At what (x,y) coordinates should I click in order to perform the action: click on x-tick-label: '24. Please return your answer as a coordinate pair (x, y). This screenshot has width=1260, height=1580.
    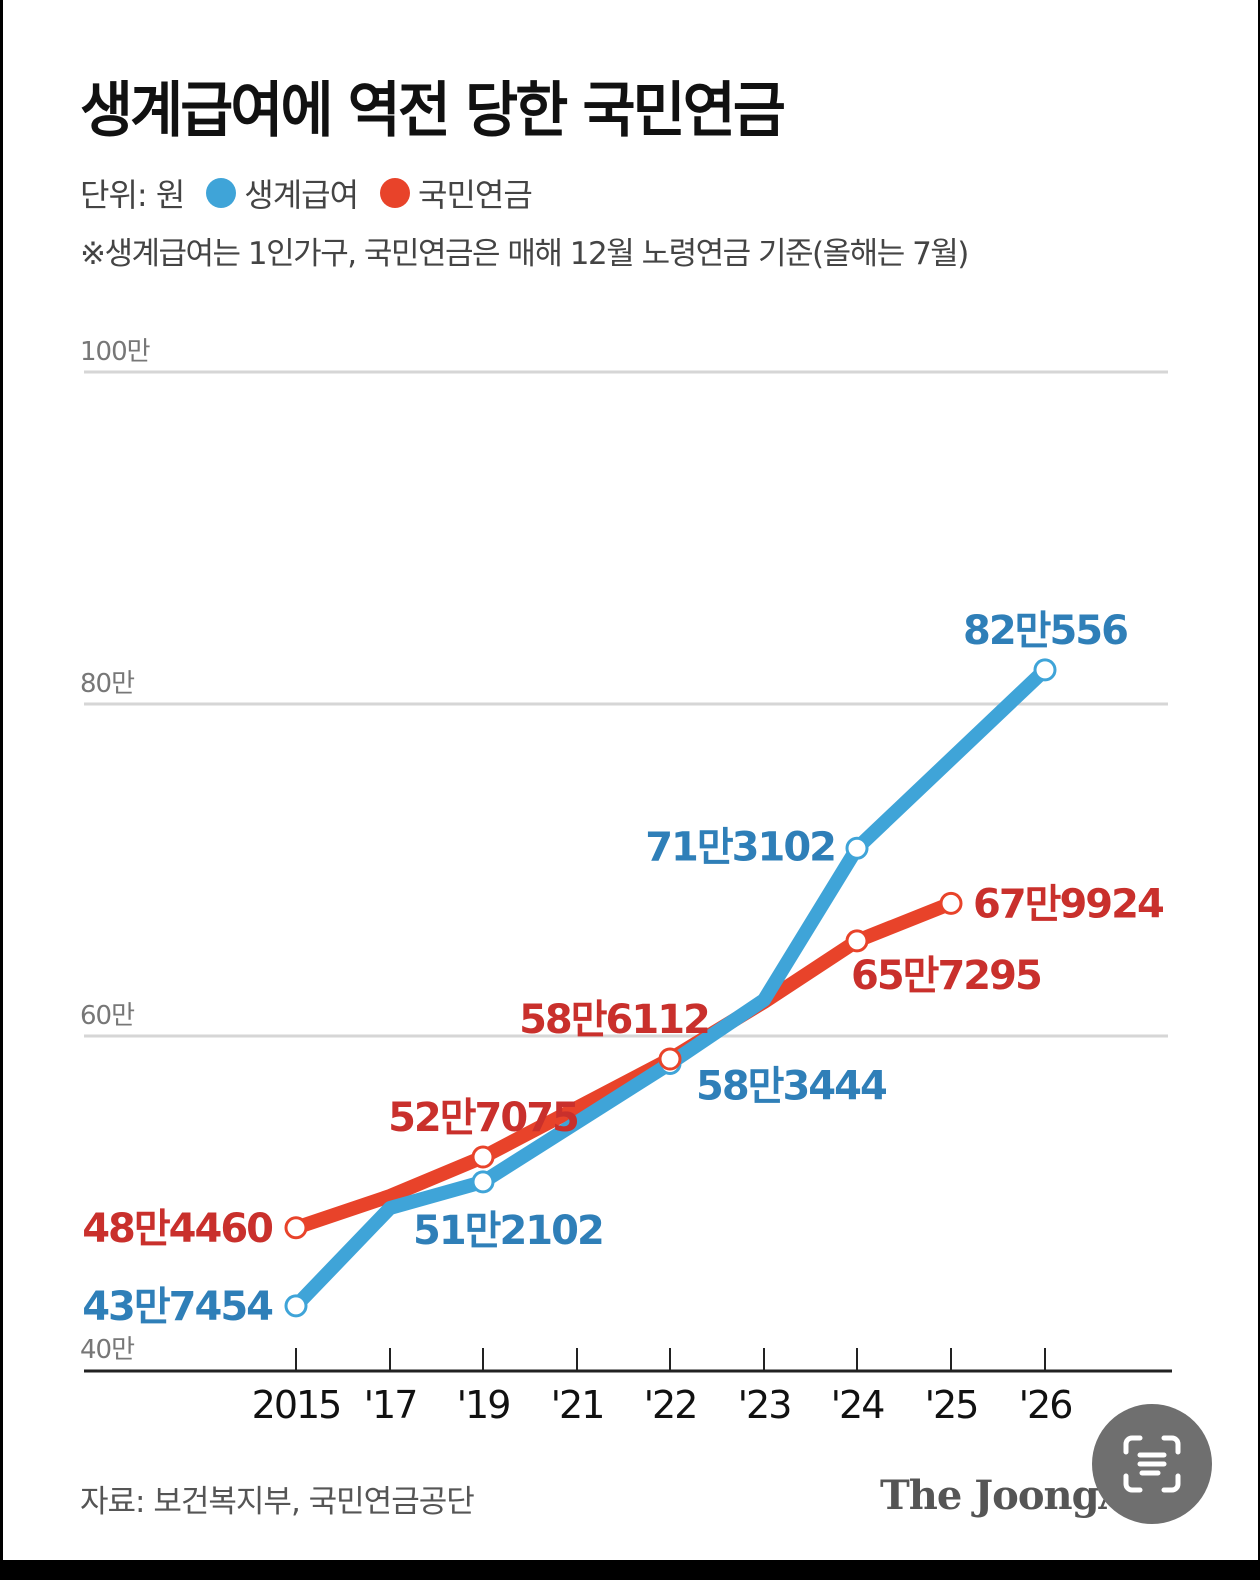
    Looking at the image, I should click on (858, 1405).